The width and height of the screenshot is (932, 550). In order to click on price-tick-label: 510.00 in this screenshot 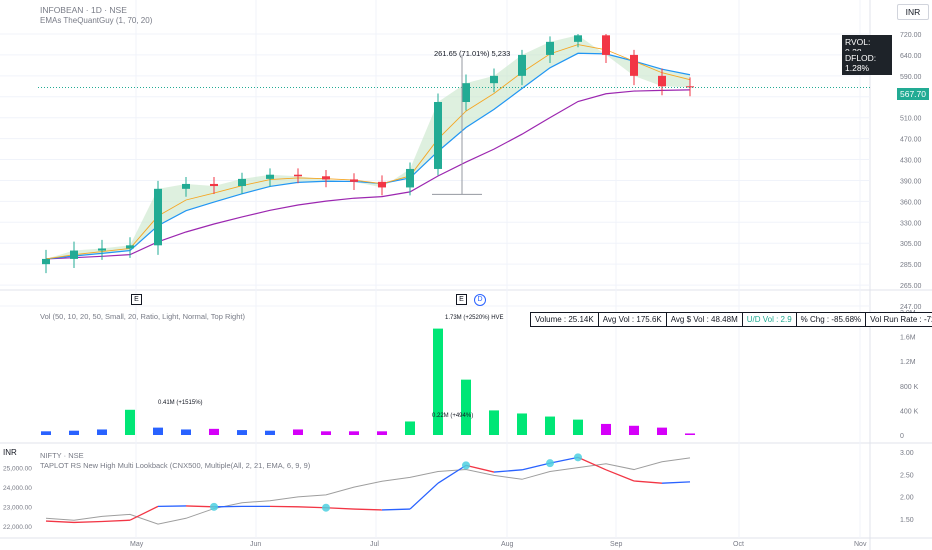, I will do `click(911, 119)`.